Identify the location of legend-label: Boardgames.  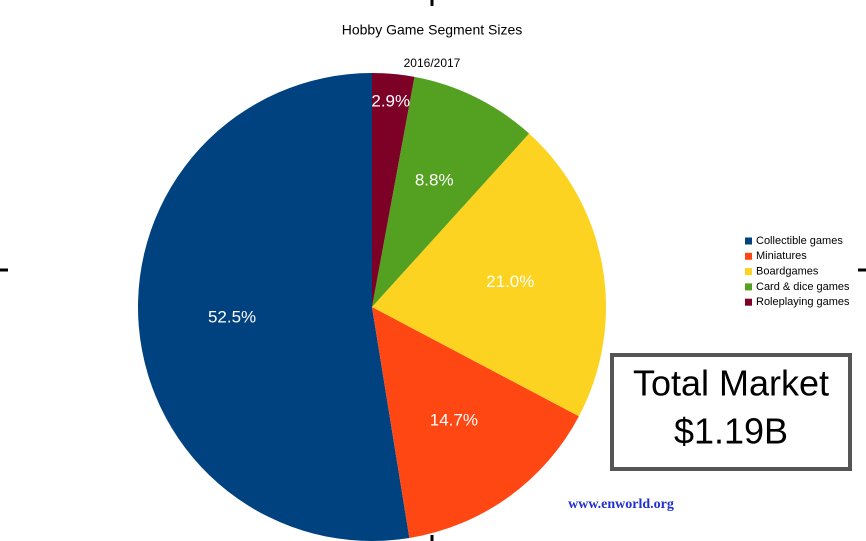
(787, 272).